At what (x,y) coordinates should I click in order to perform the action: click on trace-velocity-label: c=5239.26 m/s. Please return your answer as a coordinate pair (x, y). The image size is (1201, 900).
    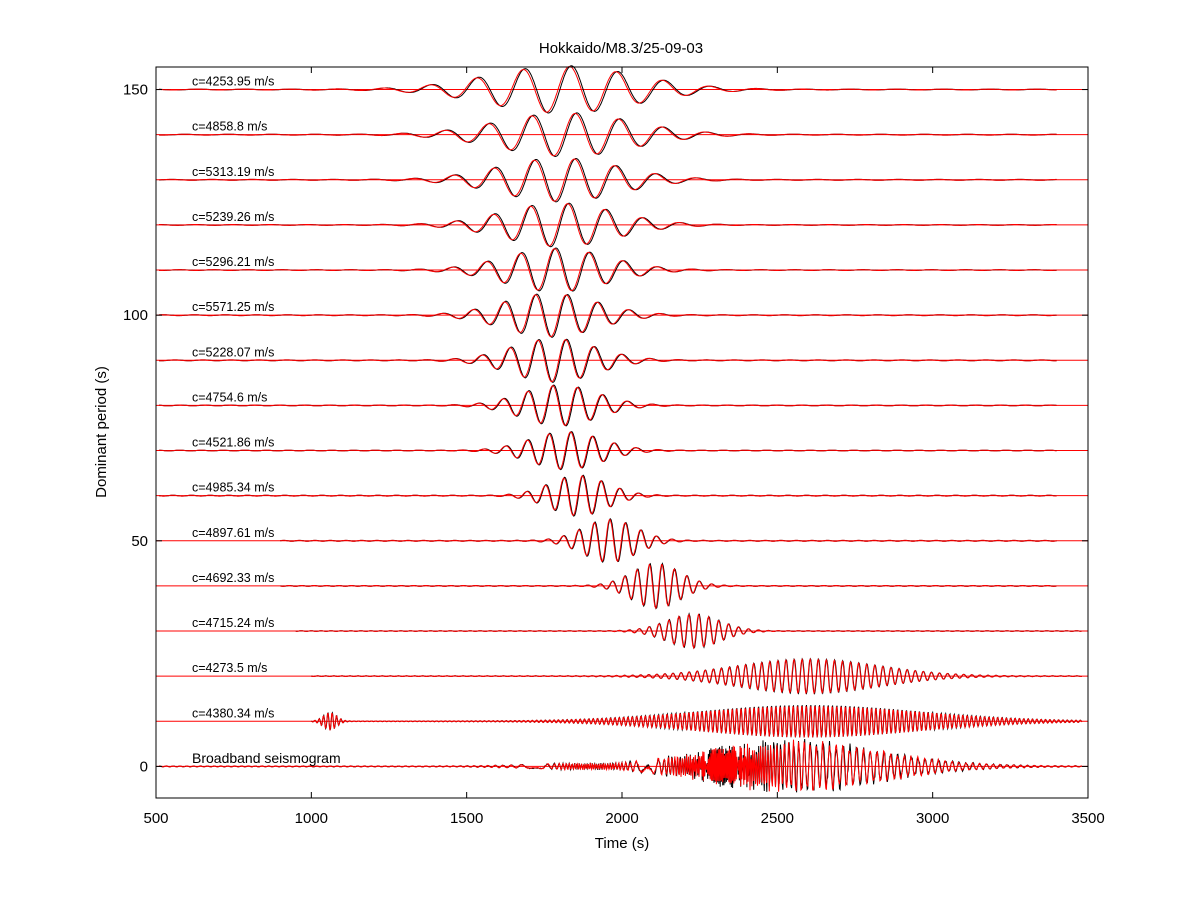
    Looking at the image, I should click on (233, 217).